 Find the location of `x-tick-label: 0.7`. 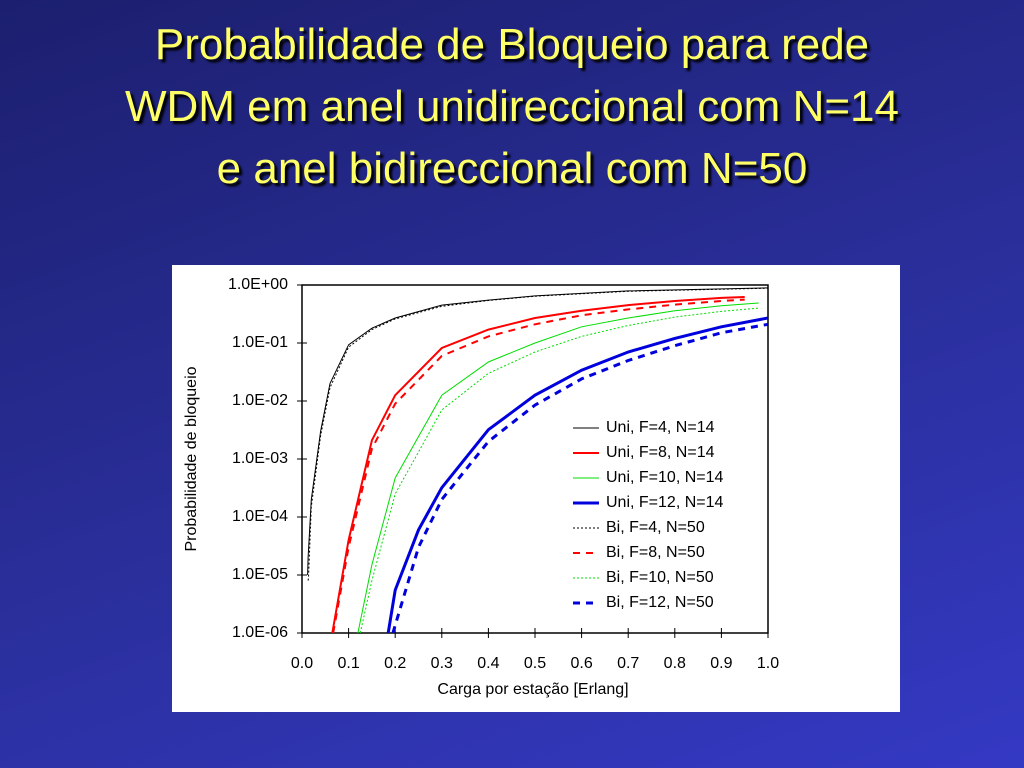

x-tick-label: 0.7 is located at coordinates (628, 663).